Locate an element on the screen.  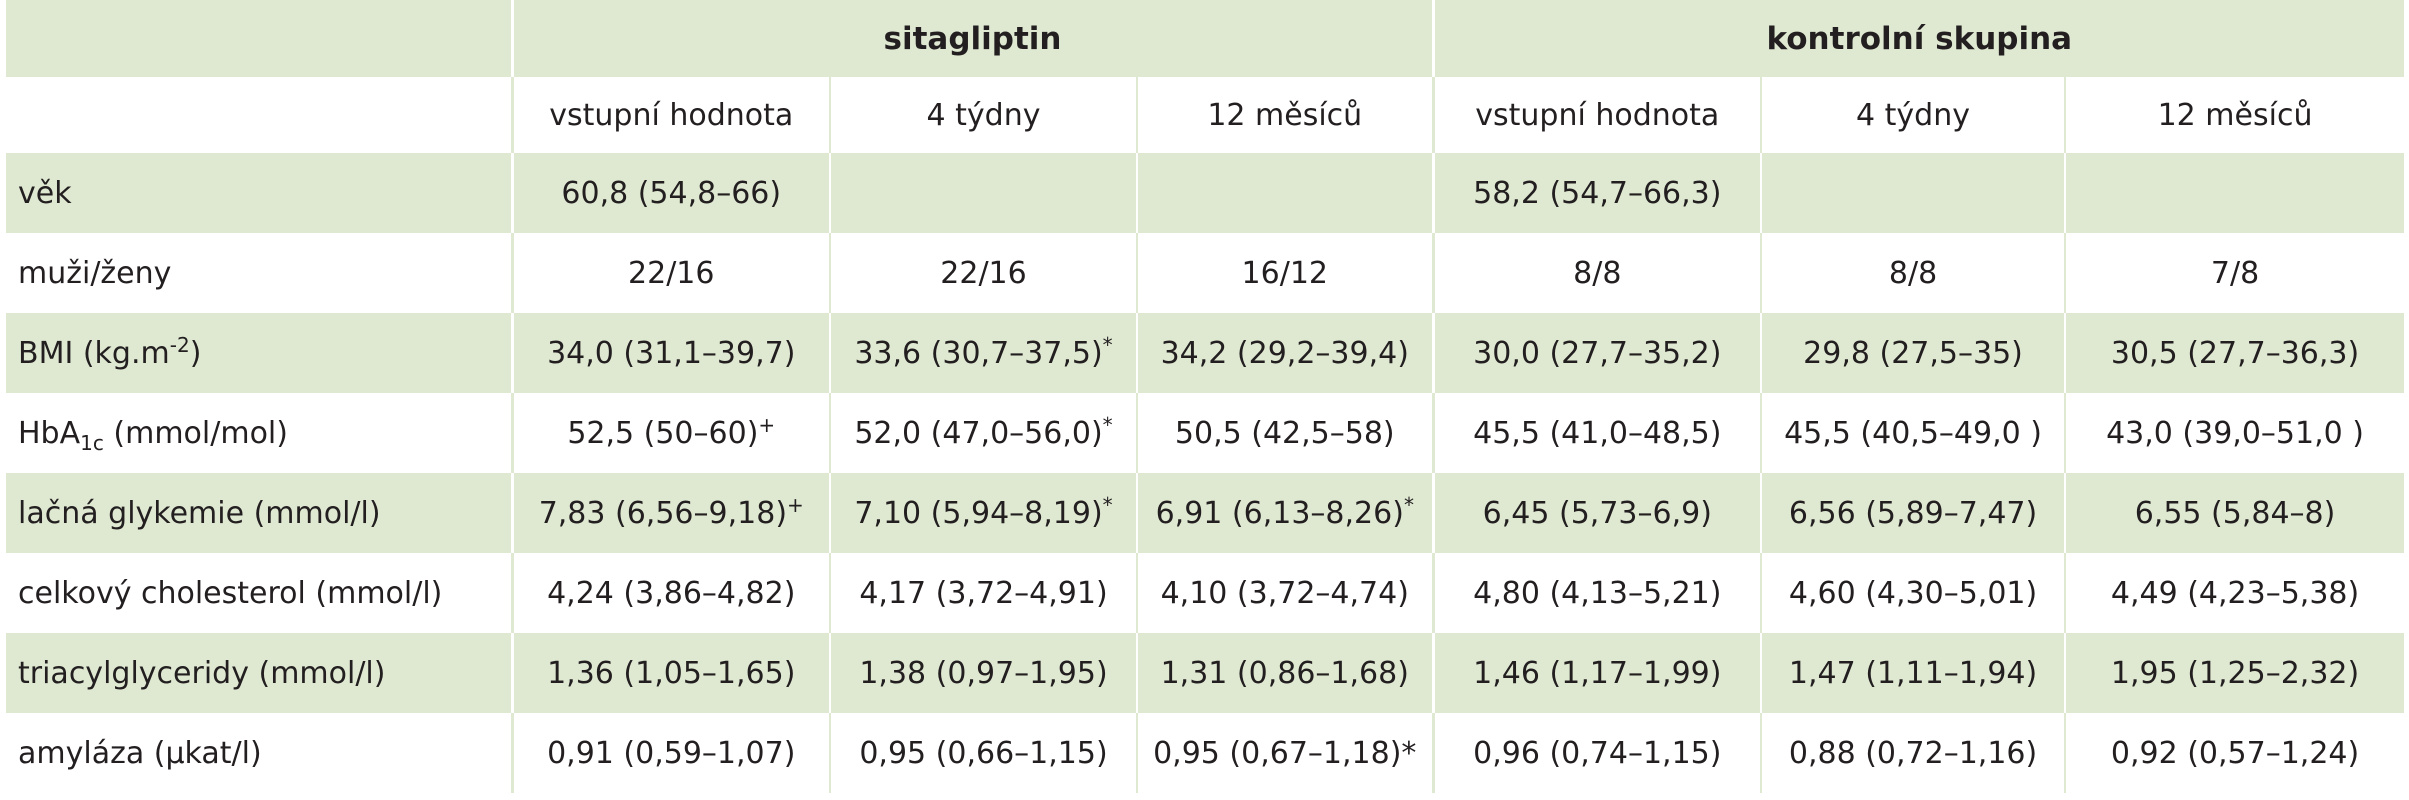
table-cell: 52,5 (50–60)+ is located at coordinates (671, 433).